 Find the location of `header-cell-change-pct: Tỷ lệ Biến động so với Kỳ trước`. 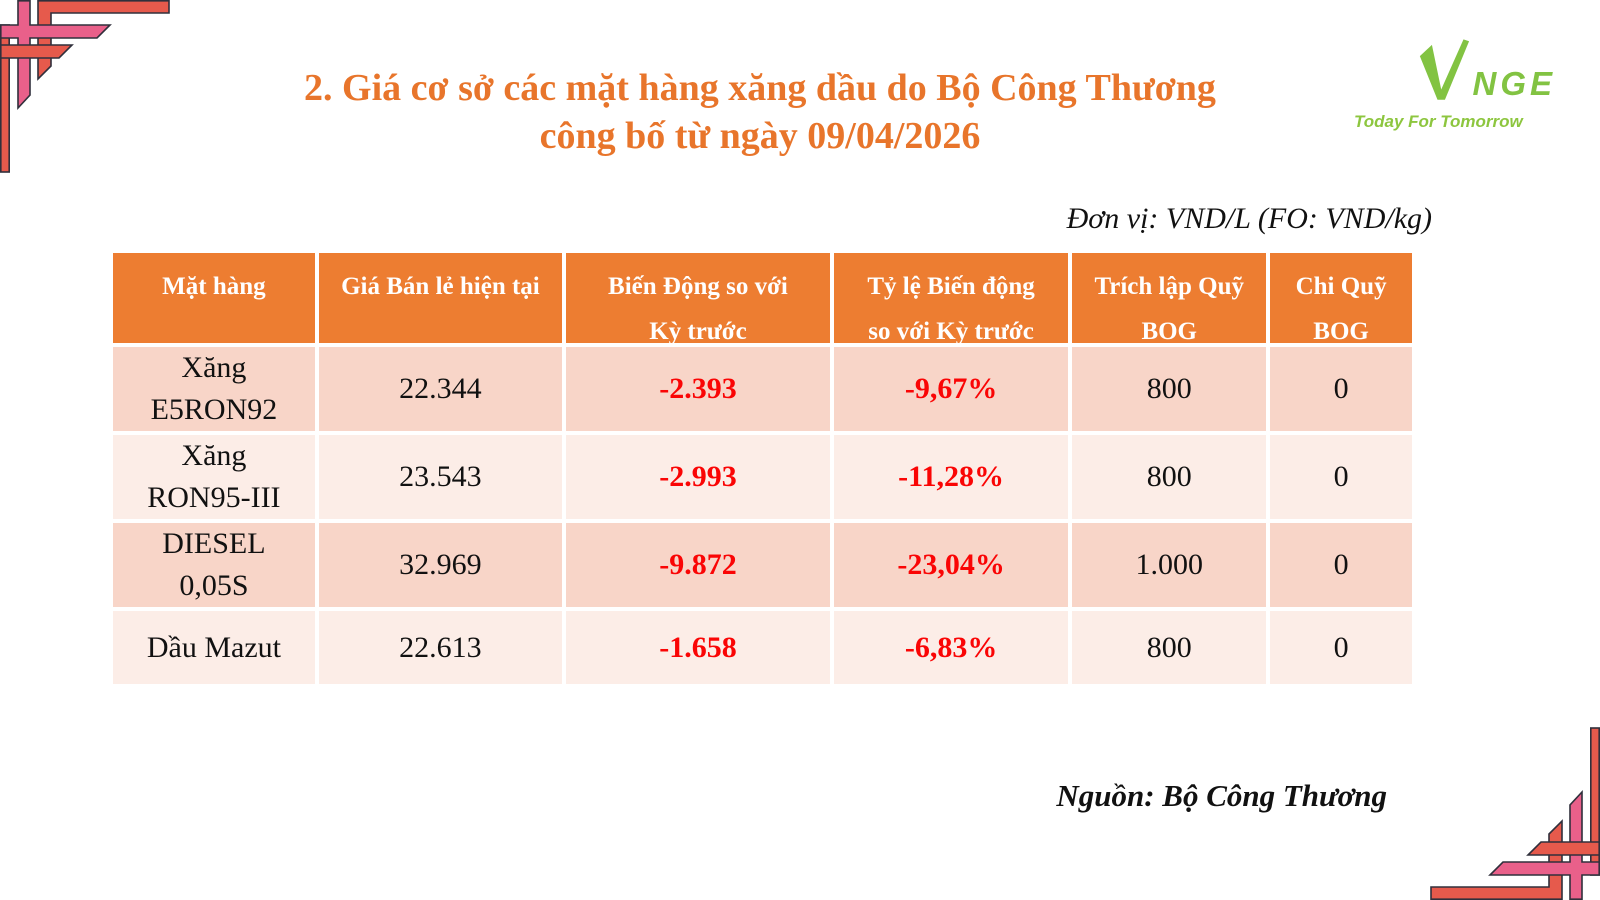

header-cell-change-pct: Tỷ lệ Biến động so với Kỳ trước is located at coordinates (951, 299).